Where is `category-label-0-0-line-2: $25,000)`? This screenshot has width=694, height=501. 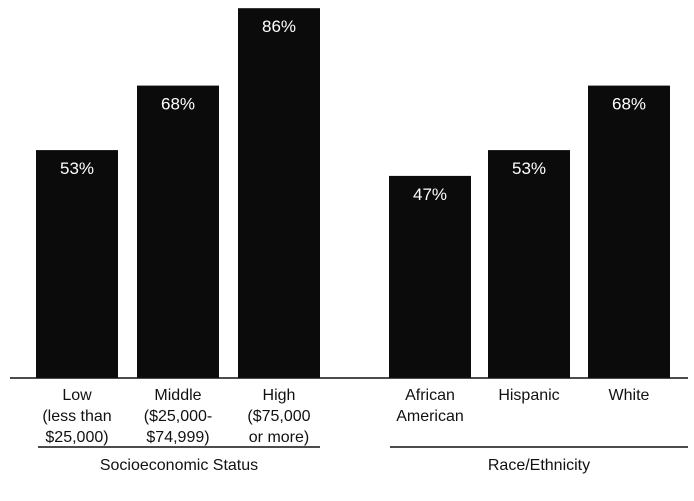 category-label-0-0-line-2: $25,000) is located at coordinates (76, 437).